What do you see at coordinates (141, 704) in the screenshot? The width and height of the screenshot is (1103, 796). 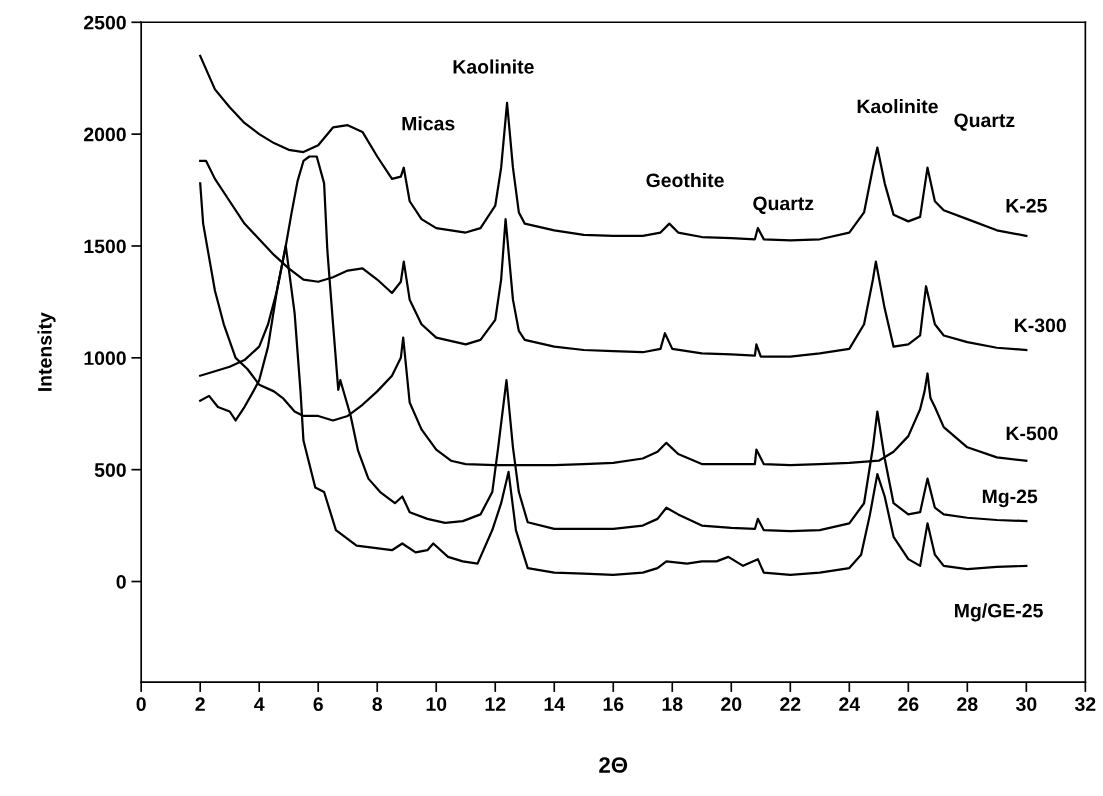 I see `x-tick-label: 0` at bounding box center [141, 704].